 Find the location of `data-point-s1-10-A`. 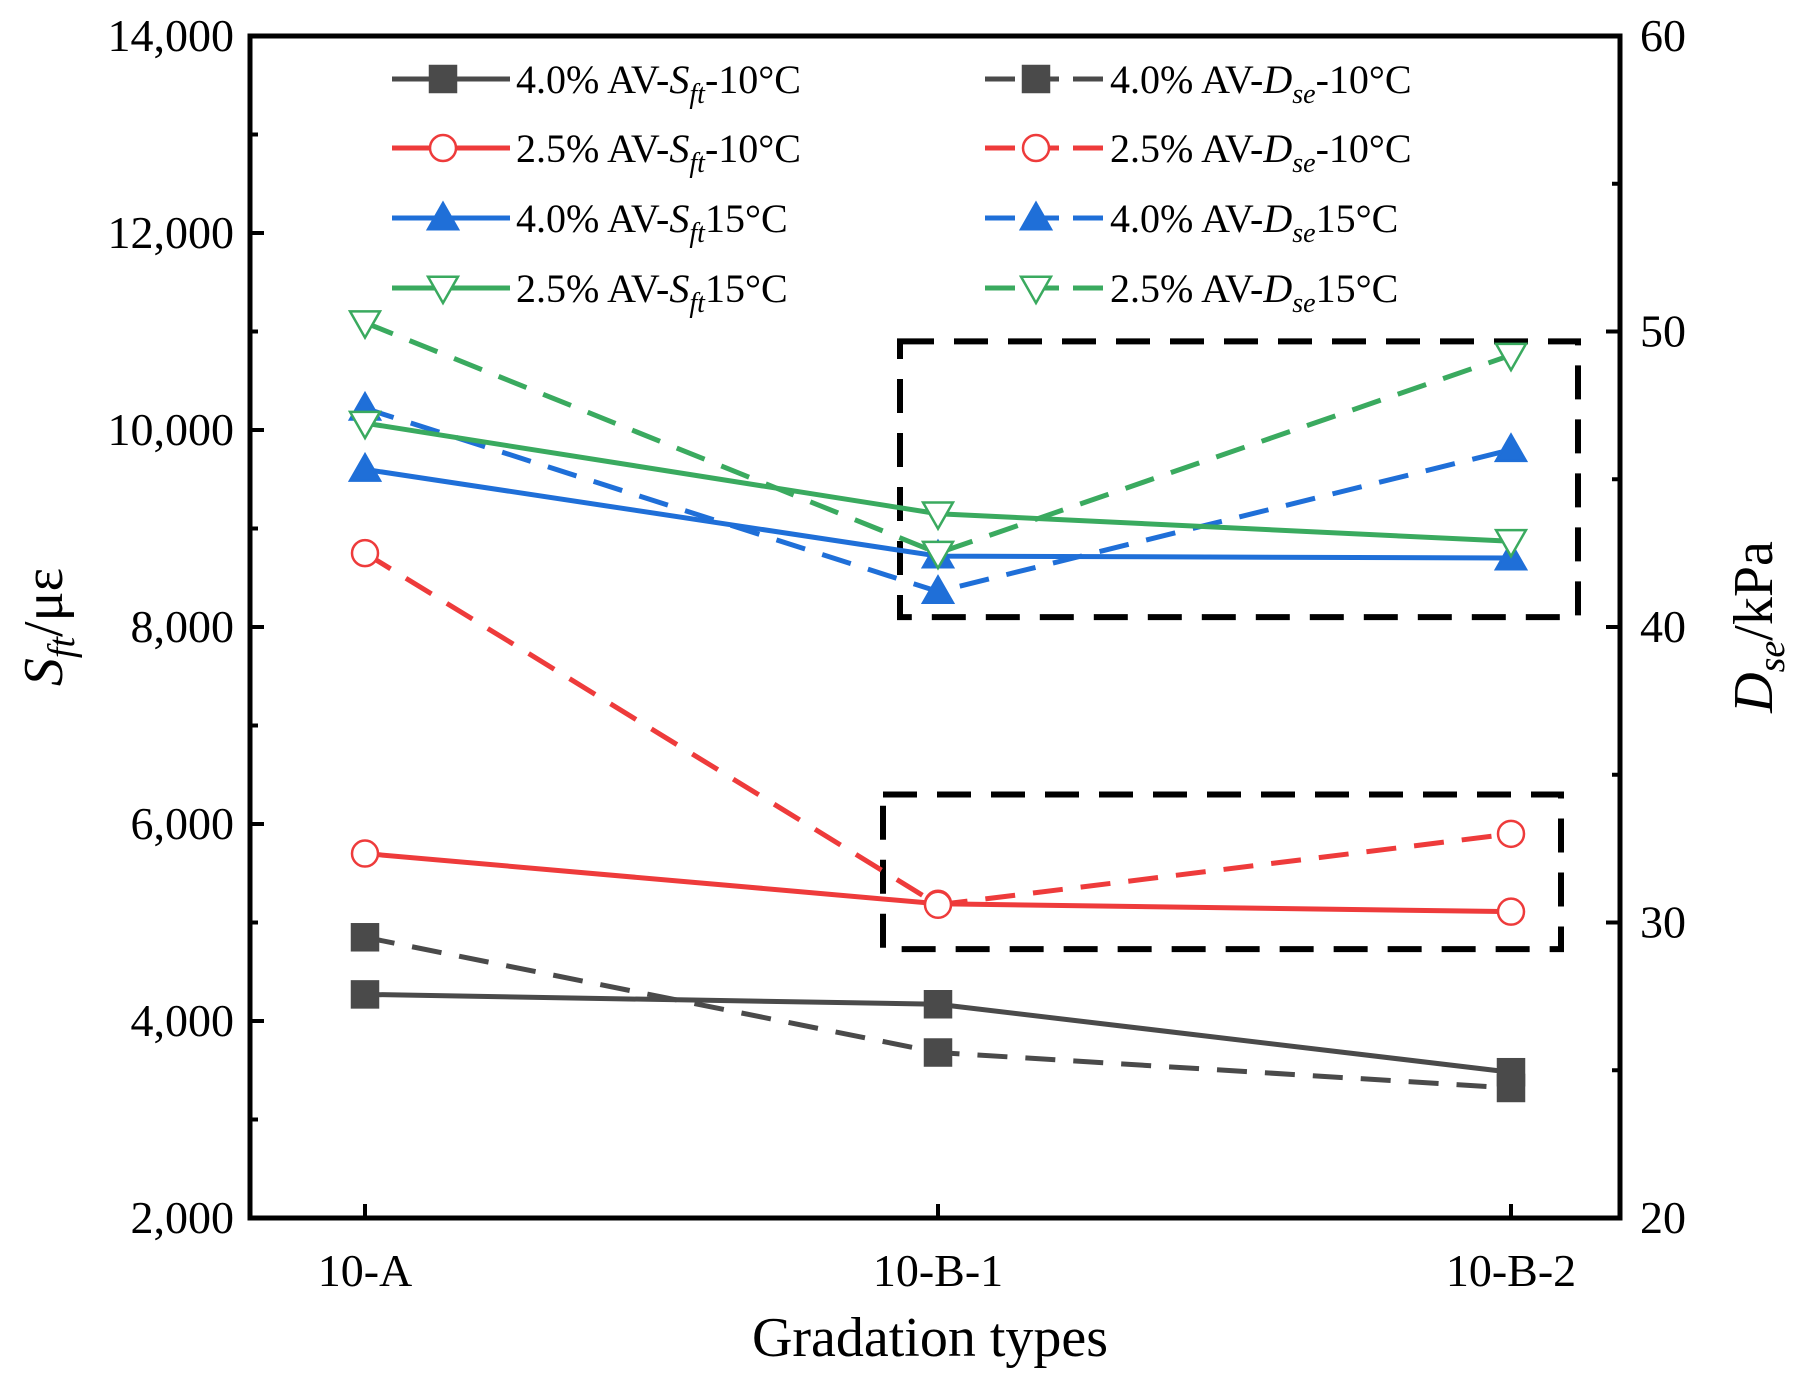

data-point-s1-10-A is located at coordinates (365, 994).